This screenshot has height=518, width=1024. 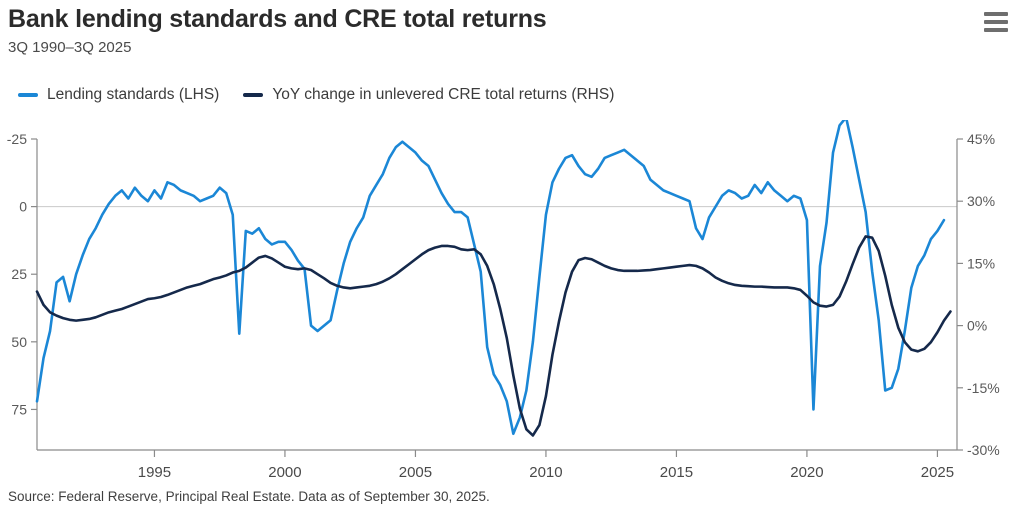 I want to click on x-tick-label: 2000, so click(x=284, y=472).